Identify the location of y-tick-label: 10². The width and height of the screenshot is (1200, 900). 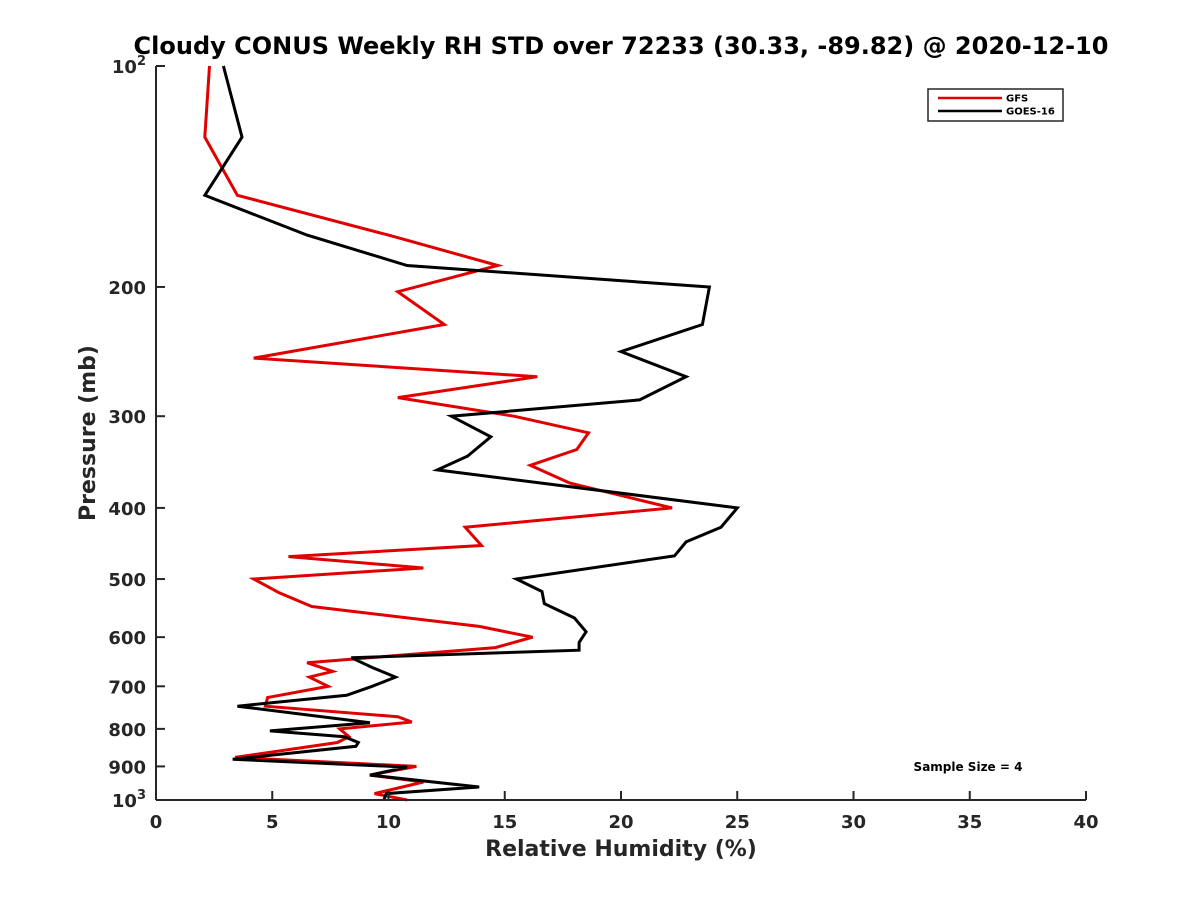
(129, 66).